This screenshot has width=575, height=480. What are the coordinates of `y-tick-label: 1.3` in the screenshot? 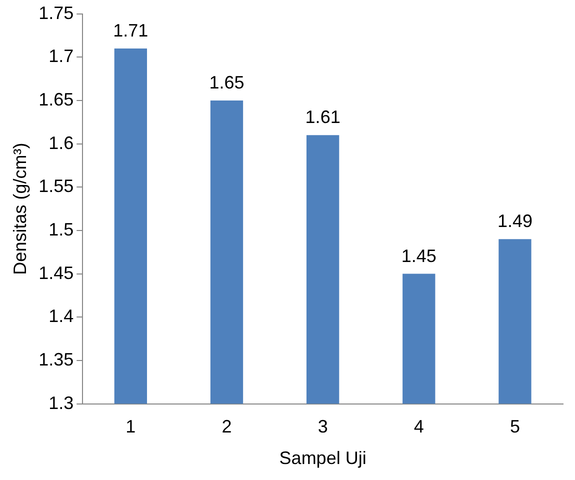 It's located at (61, 402).